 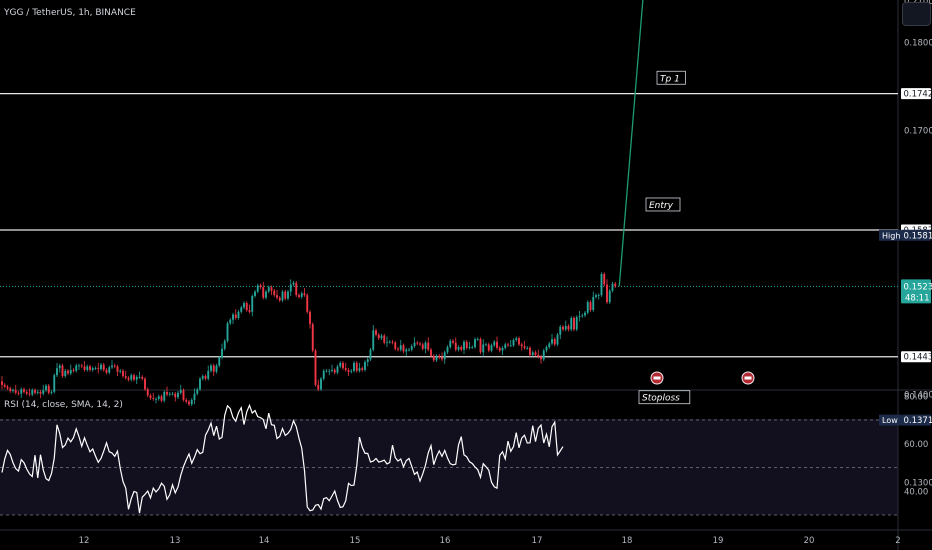 I want to click on time-tick-label: 12, so click(x=84, y=541).